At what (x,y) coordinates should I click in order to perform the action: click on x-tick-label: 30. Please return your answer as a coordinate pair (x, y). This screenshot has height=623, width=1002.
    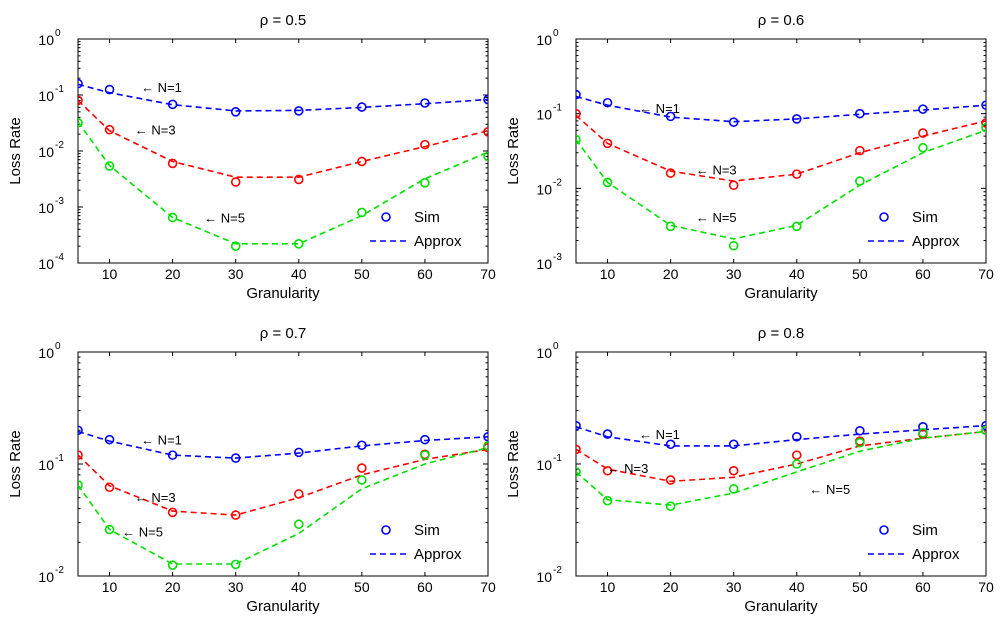
    Looking at the image, I should click on (236, 274).